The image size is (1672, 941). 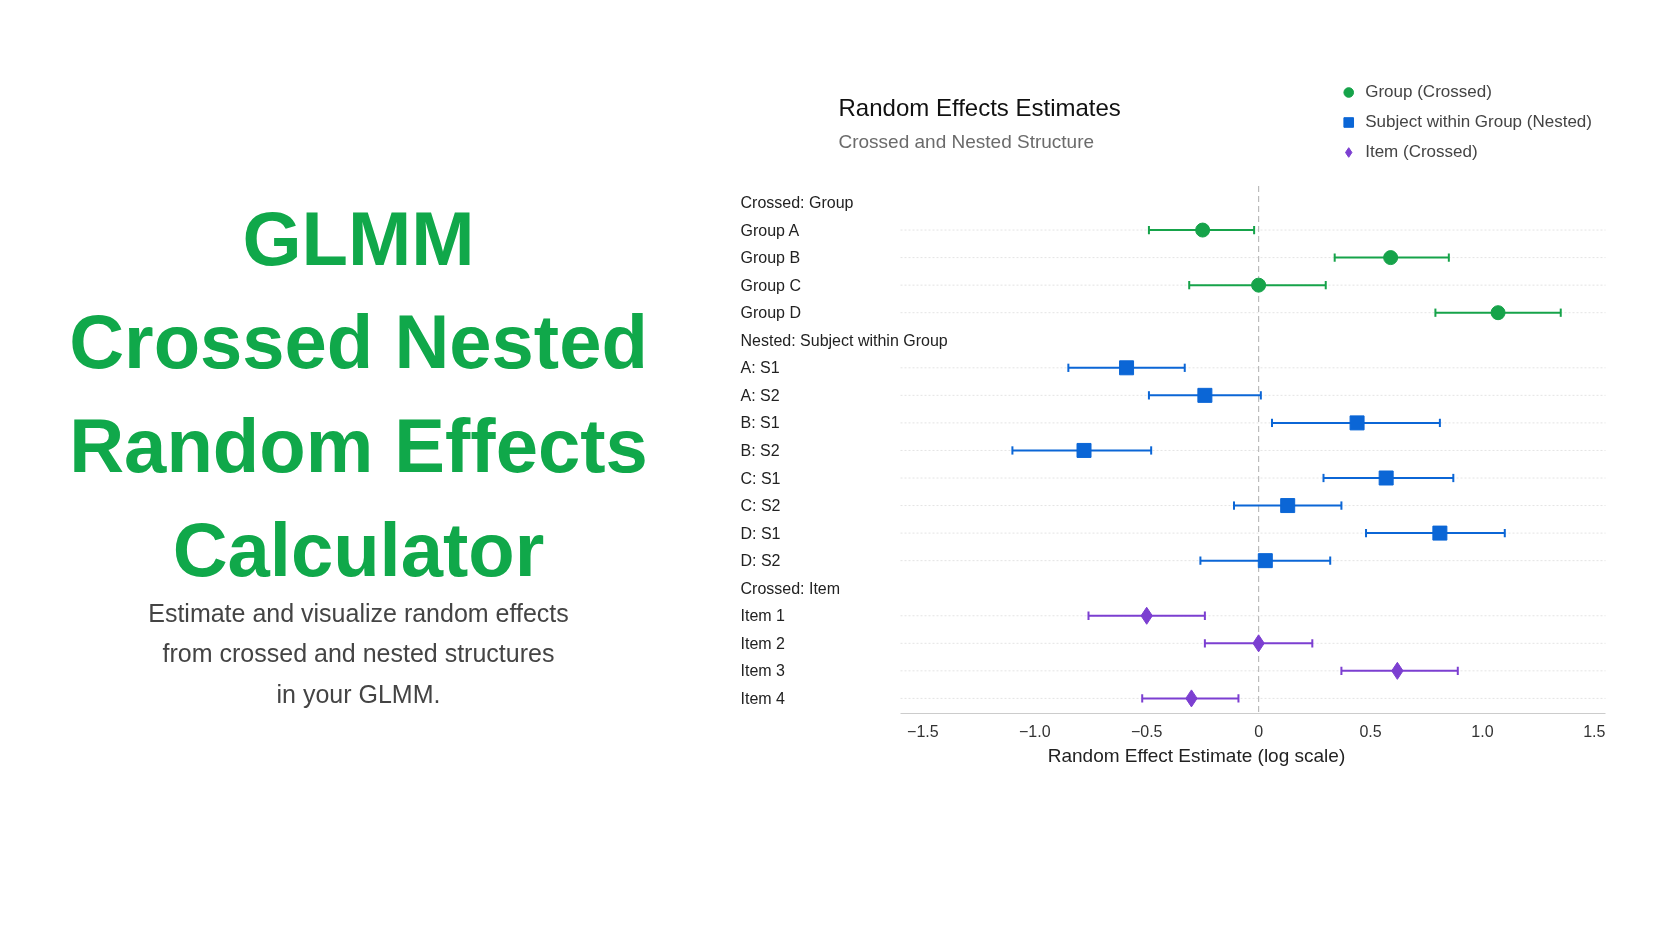 What do you see at coordinates (1259, 731) in the screenshot?
I see `x-tick-label: 0` at bounding box center [1259, 731].